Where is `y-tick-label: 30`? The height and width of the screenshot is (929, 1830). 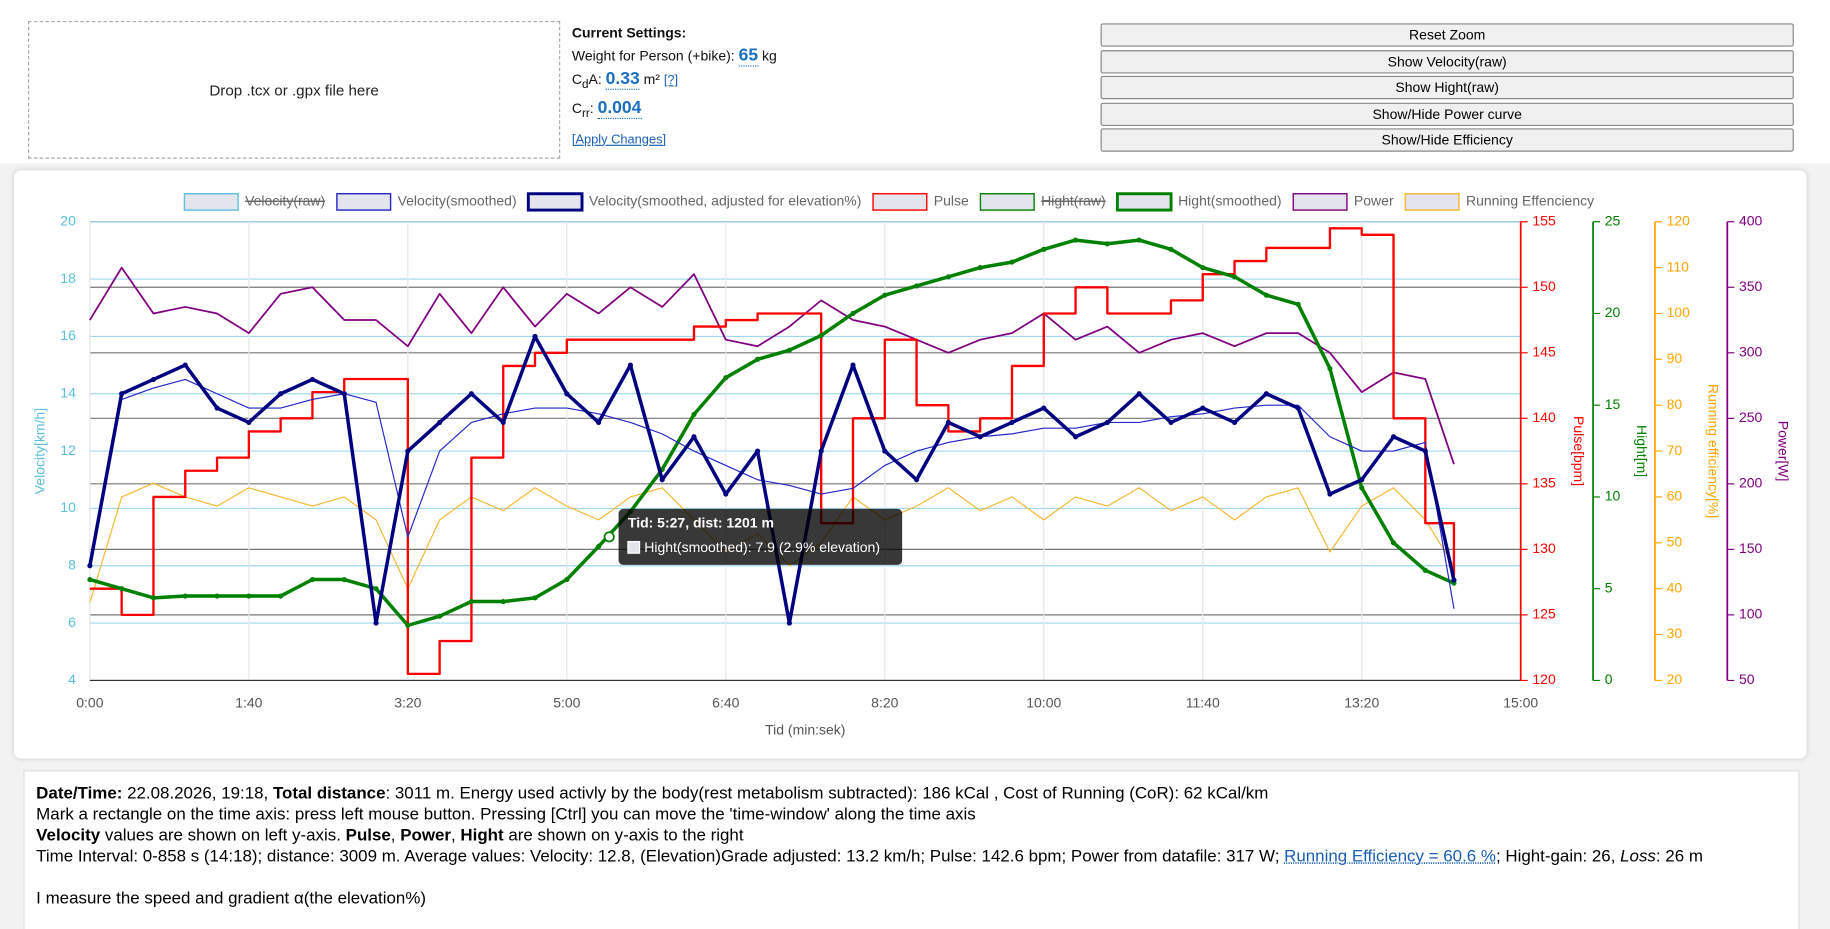 y-tick-label: 30 is located at coordinates (1675, 633).